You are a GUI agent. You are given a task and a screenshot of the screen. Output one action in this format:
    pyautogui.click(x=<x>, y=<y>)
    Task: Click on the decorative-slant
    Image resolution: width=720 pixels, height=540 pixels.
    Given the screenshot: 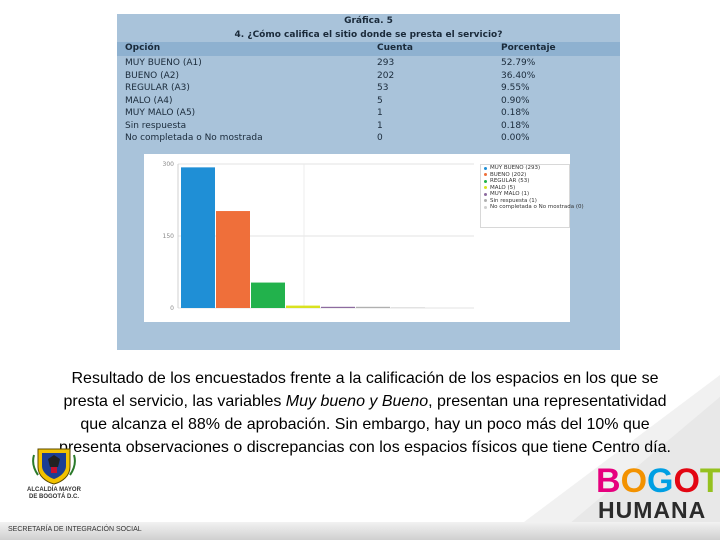 What is the action you would take?
    pyautogui.click(x=610, y=457)
    